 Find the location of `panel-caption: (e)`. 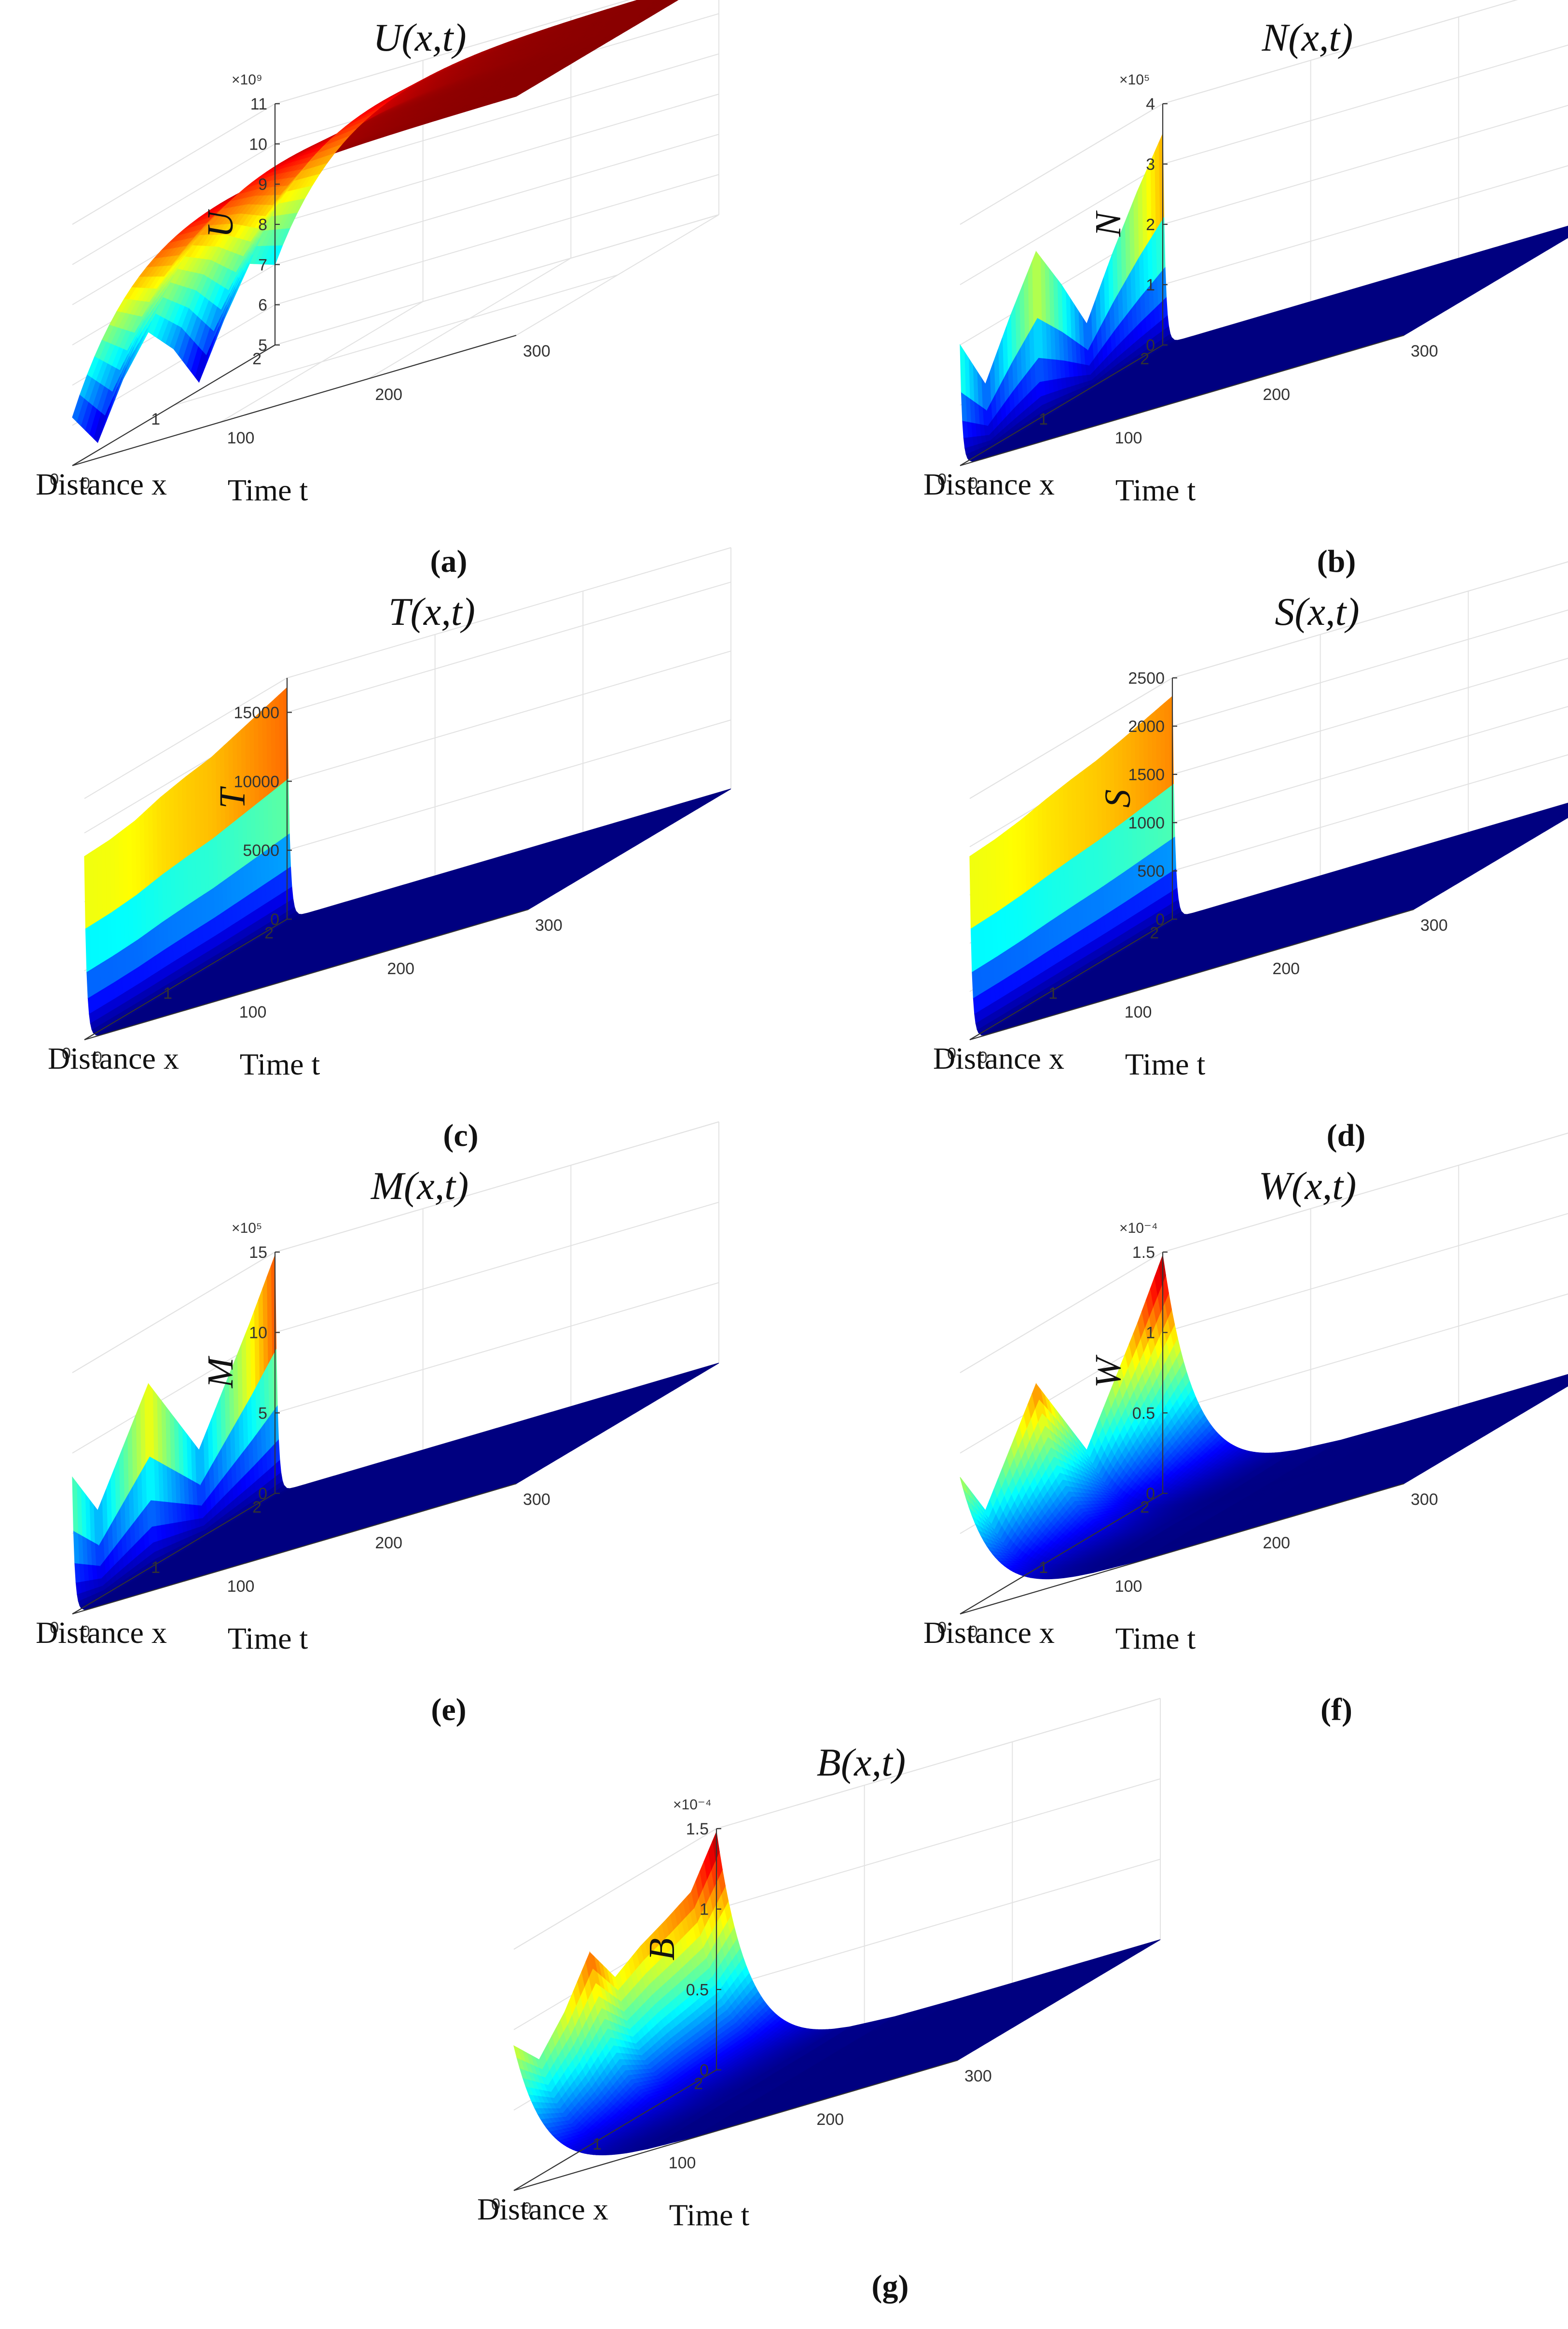

panel-caption: (e) is located at coordinates (448, 1709).